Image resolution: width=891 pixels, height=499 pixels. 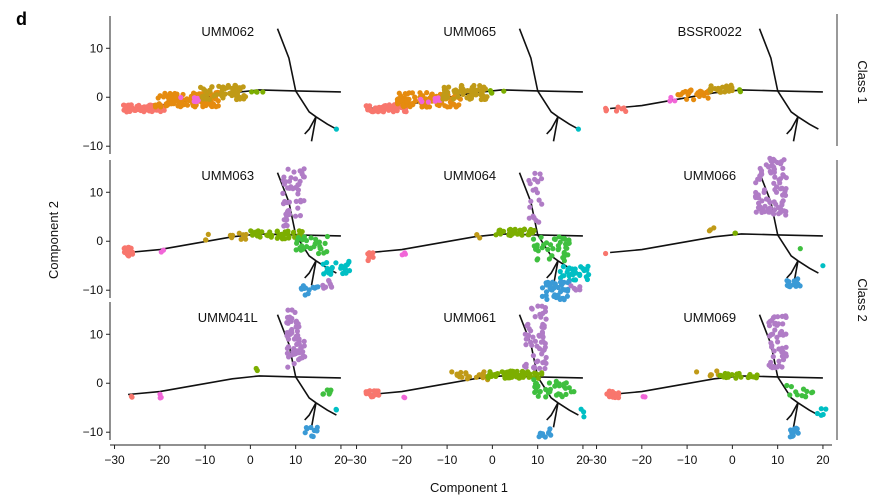 What do you see at coordinates (475, 371) in the screenshot?
I see `panel-umm061: UMM061` at bounding box center [475, 371].